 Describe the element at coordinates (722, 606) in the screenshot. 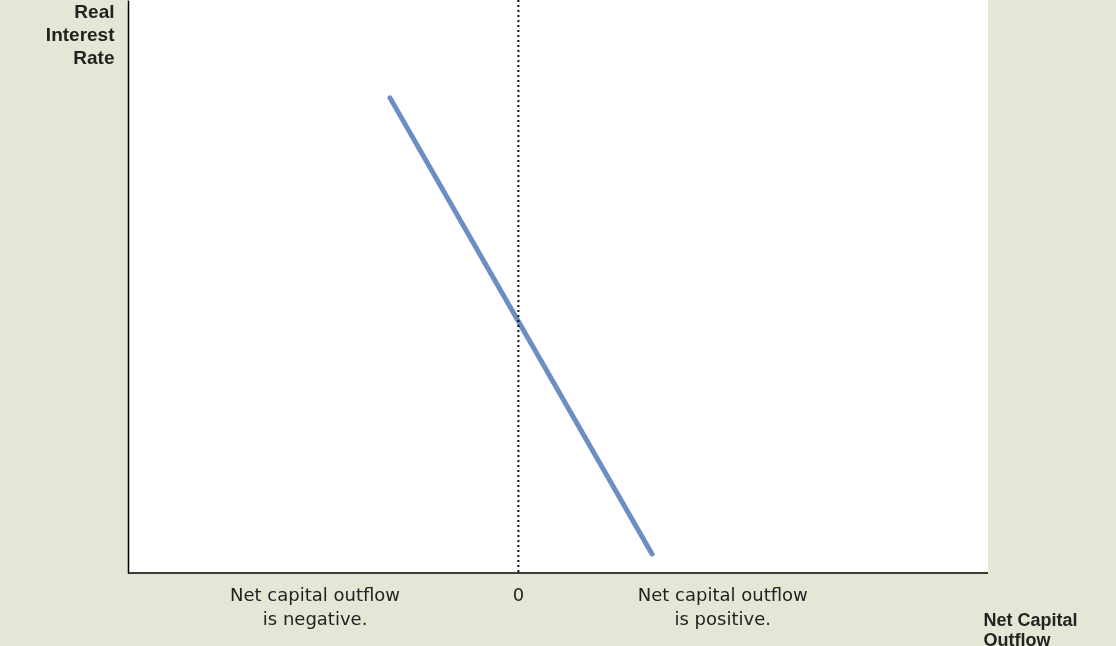

I see `text: Net capital outflow is positive.` at that location.